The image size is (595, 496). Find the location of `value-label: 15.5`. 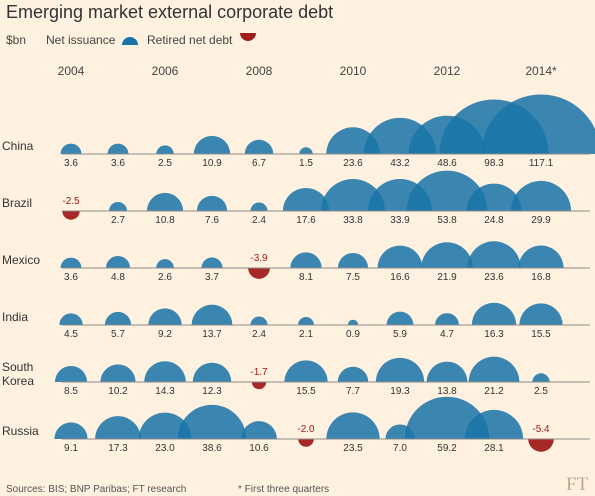

value-label: 15.5 is located at coordinates (541, 334).